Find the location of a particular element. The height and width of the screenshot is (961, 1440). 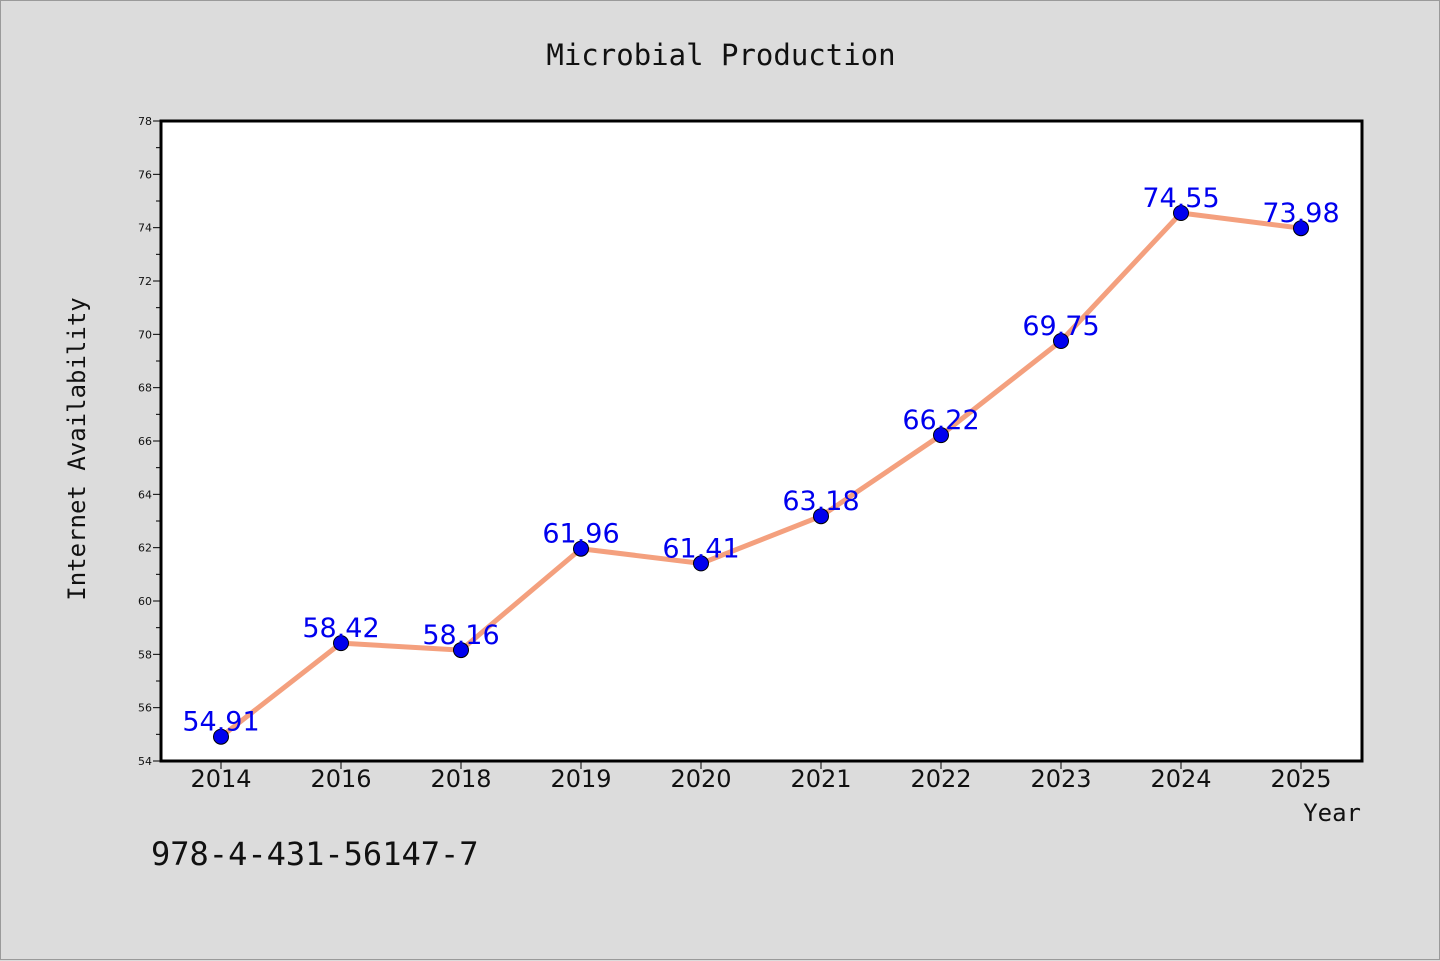

x-tick-label: 2023 is located at coordinates (1060, 779).